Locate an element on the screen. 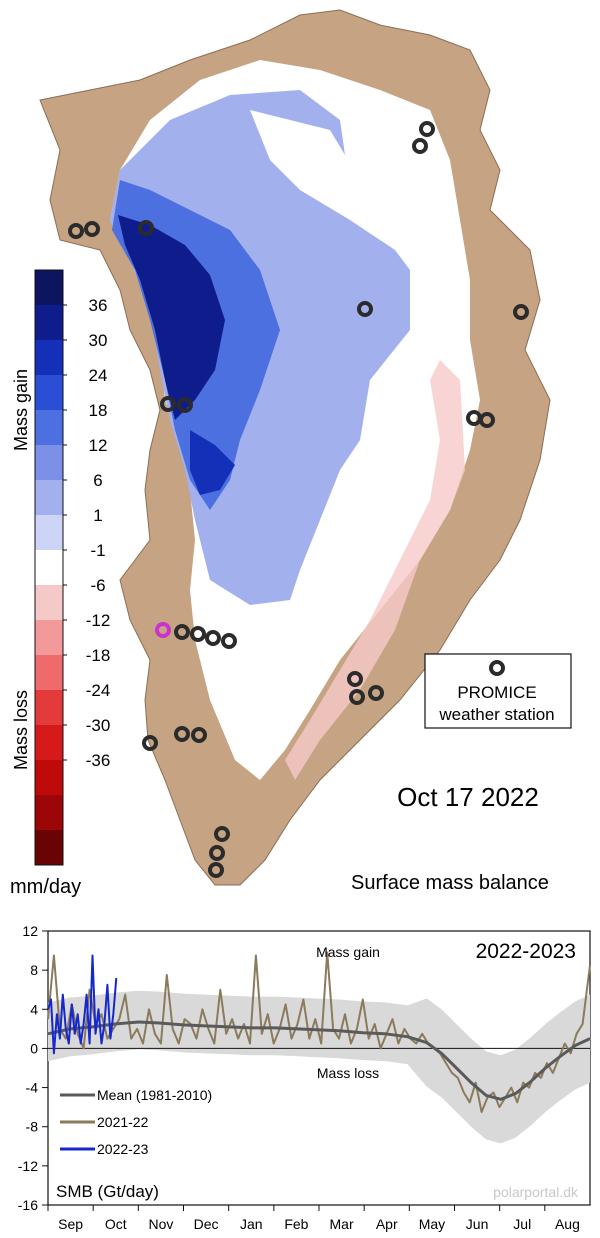 The width and height of the screenshot is (600, 1238). map-date: Oct 17 2022 is located at coordinates (468, 797).